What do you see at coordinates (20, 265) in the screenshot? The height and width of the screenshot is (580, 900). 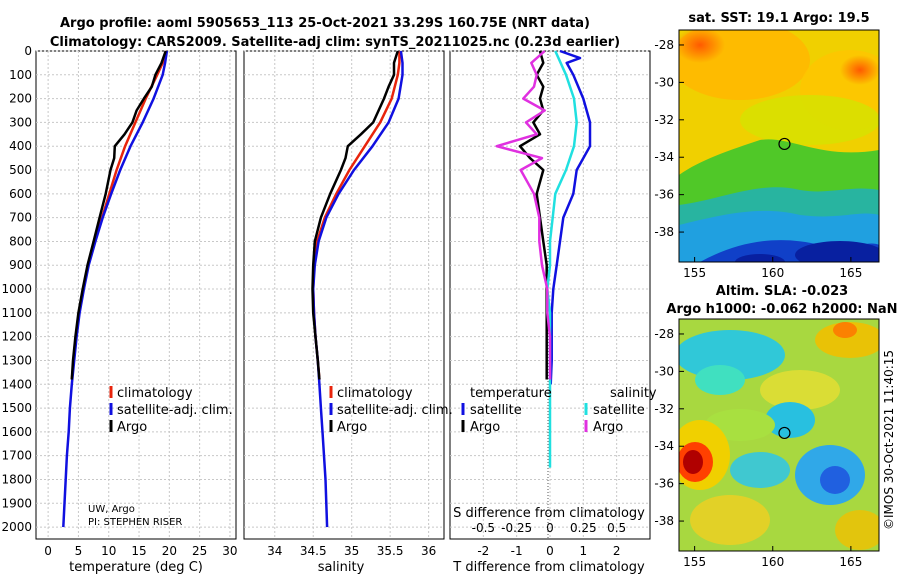 I see `depth-tick-label: 900` at bounding box center [20, 265].